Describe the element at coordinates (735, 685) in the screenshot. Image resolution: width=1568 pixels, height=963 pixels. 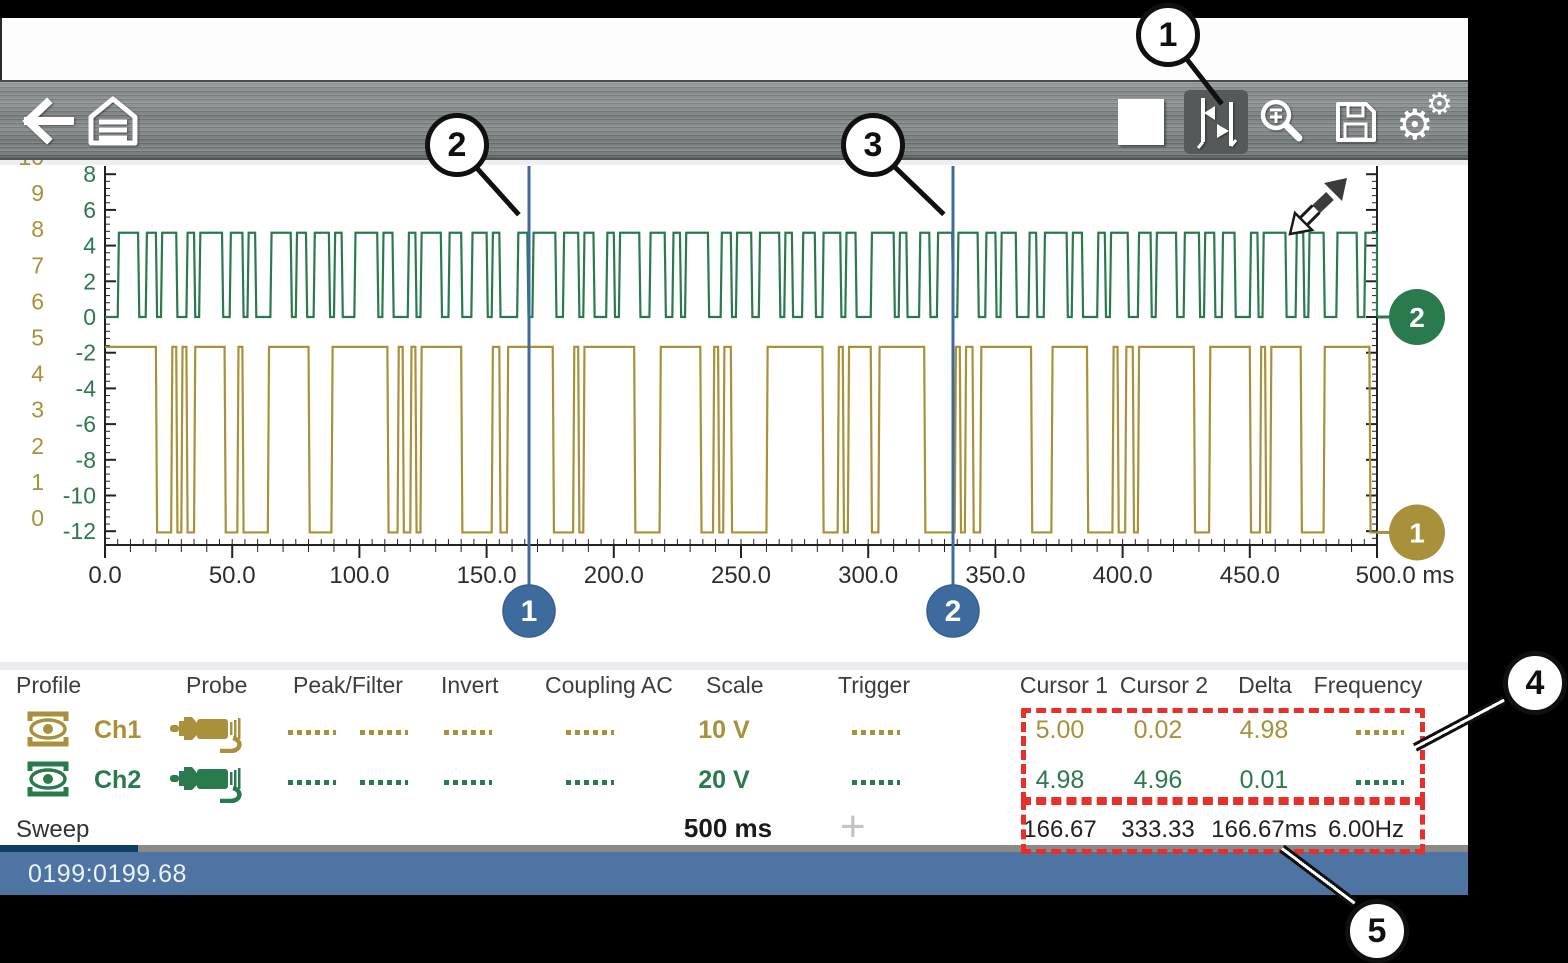
I see `header-scale: Scale` at that location.